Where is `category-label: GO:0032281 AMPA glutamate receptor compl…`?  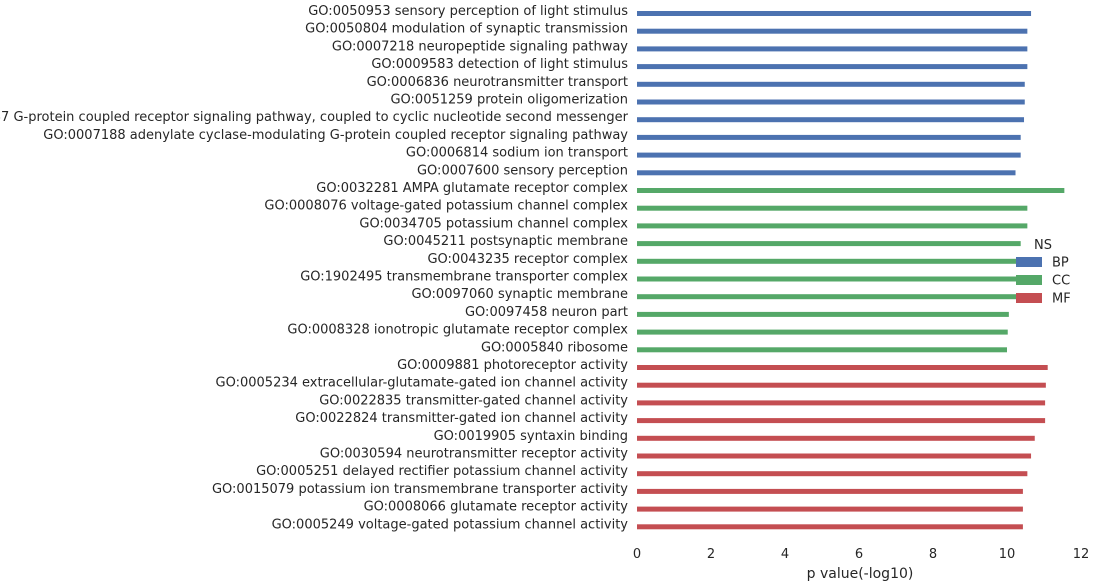
category-label: GO:0032281 AMPA glutamate receptor compl… is located at coordinates (472, 188).